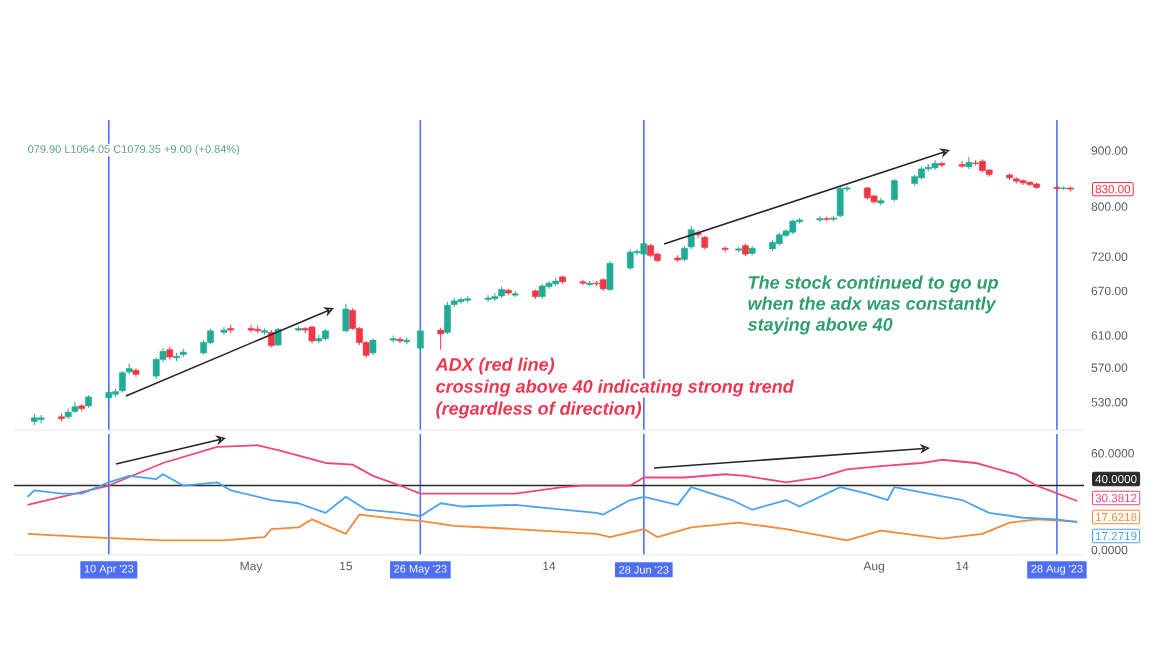 The image size is (1170, 660). Describe the element at coordinates (495, 366) in the screenshot. I see `annotation: ADX (red line)` at that location.